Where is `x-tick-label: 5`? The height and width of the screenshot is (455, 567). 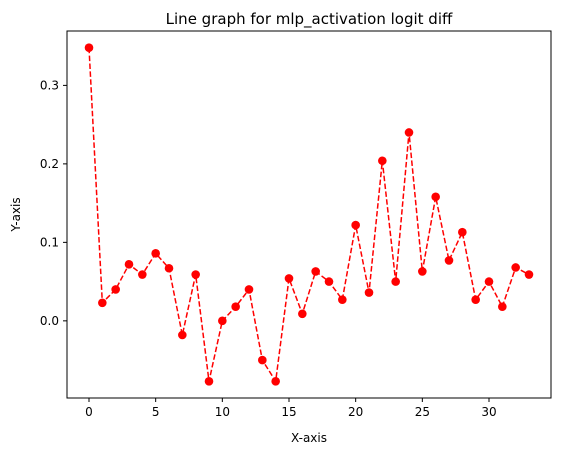 x-tick-label: 5 is located at coordinates (156, 412).